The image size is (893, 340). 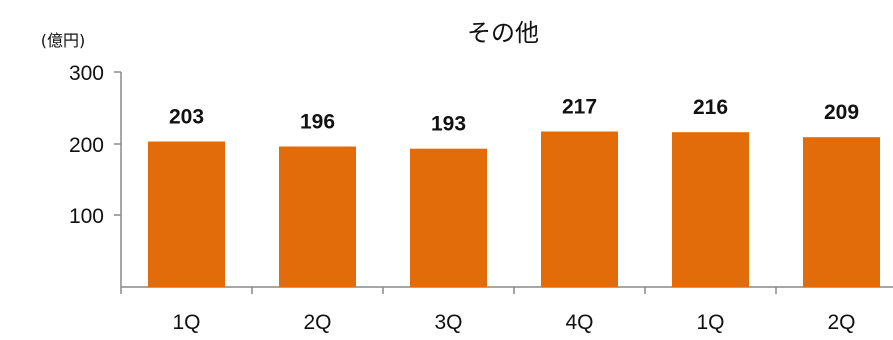 I want to click on unit-label: (億円), so click(x=63, y=40).